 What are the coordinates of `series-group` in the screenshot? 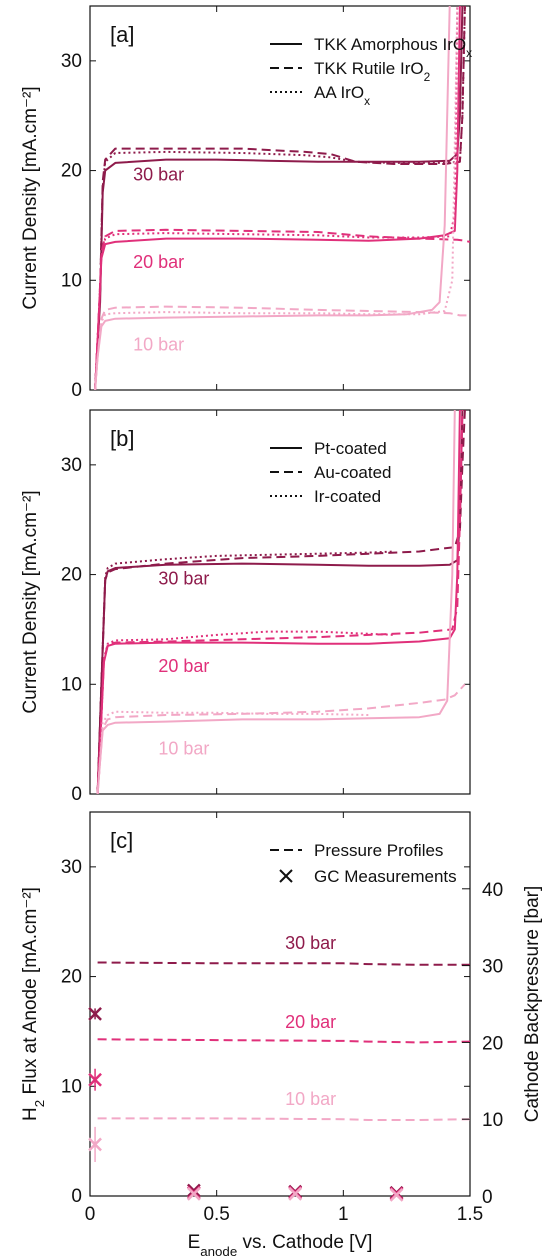 It's located at (283, 1041).